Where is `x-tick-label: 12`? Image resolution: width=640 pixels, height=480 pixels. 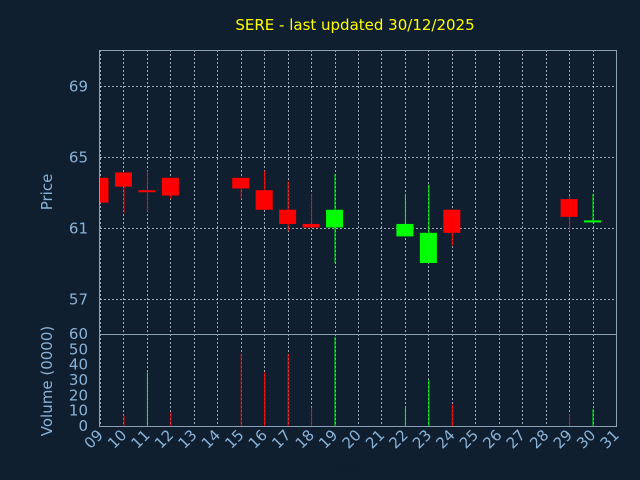 x-tick-label: 12 is located at coordinates (164, 439).